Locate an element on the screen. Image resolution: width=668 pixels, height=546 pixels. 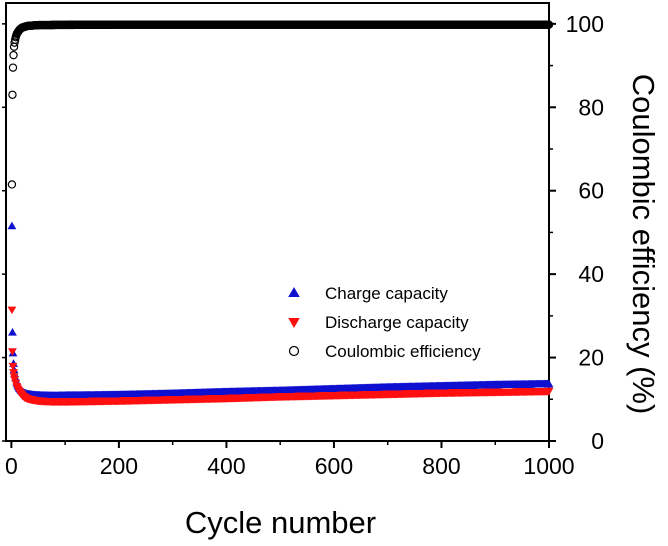
legend-label: Coulombic efficiency is located at coordinates (403, 351).